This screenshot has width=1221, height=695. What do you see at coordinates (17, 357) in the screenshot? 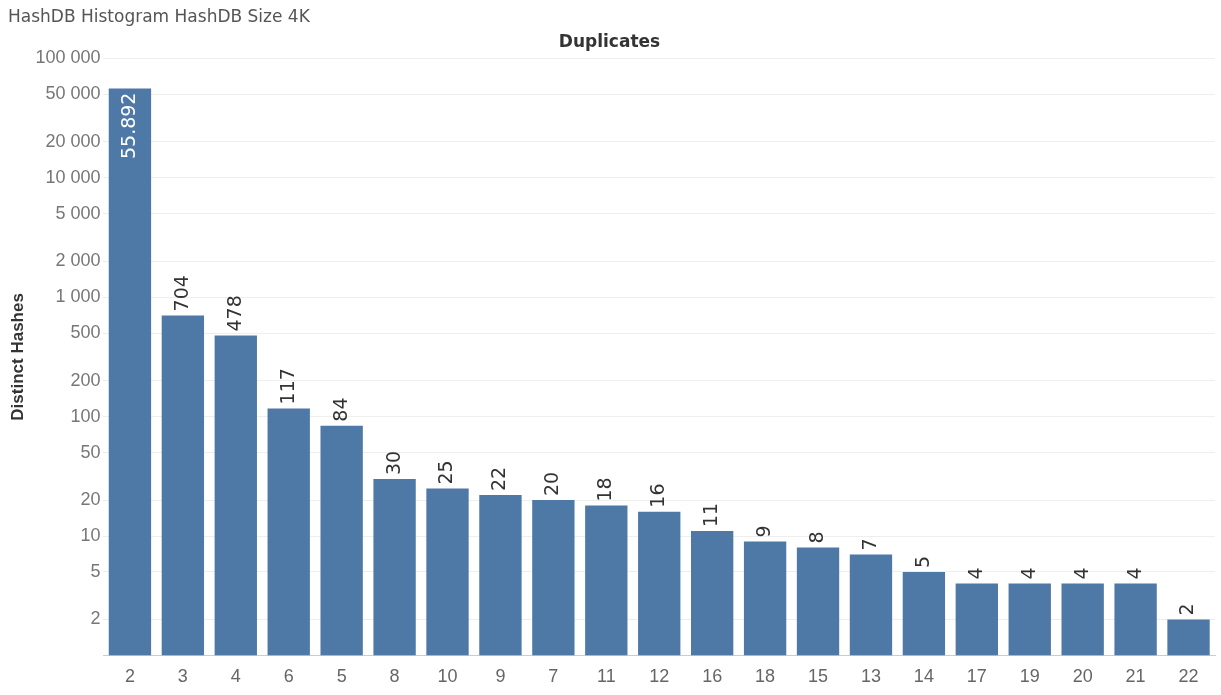
I see `y-axis-title: Distinct Hashes` at bounding box center [17, 357].